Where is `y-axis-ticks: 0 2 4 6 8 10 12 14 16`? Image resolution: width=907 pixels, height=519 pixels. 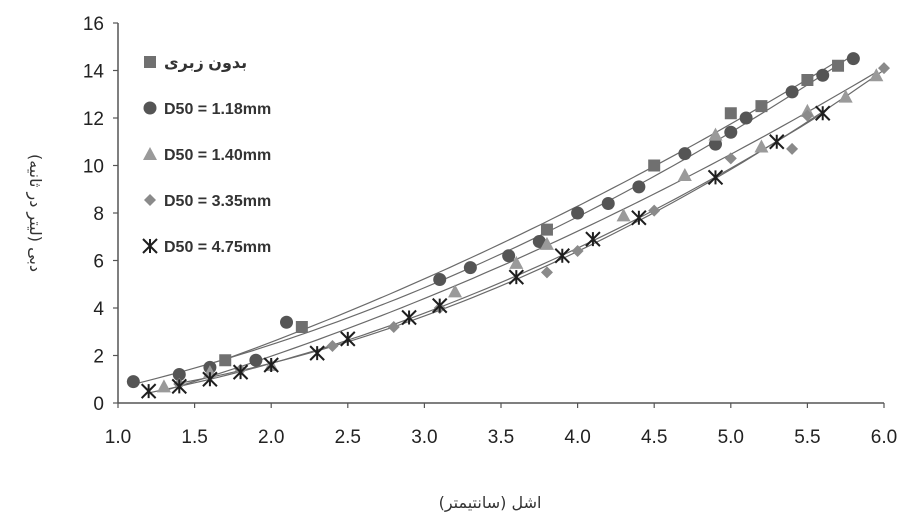
y-axis-ticks: 0 2 4 6 8 10 12 14 16 is located at coordinates (100, 214).